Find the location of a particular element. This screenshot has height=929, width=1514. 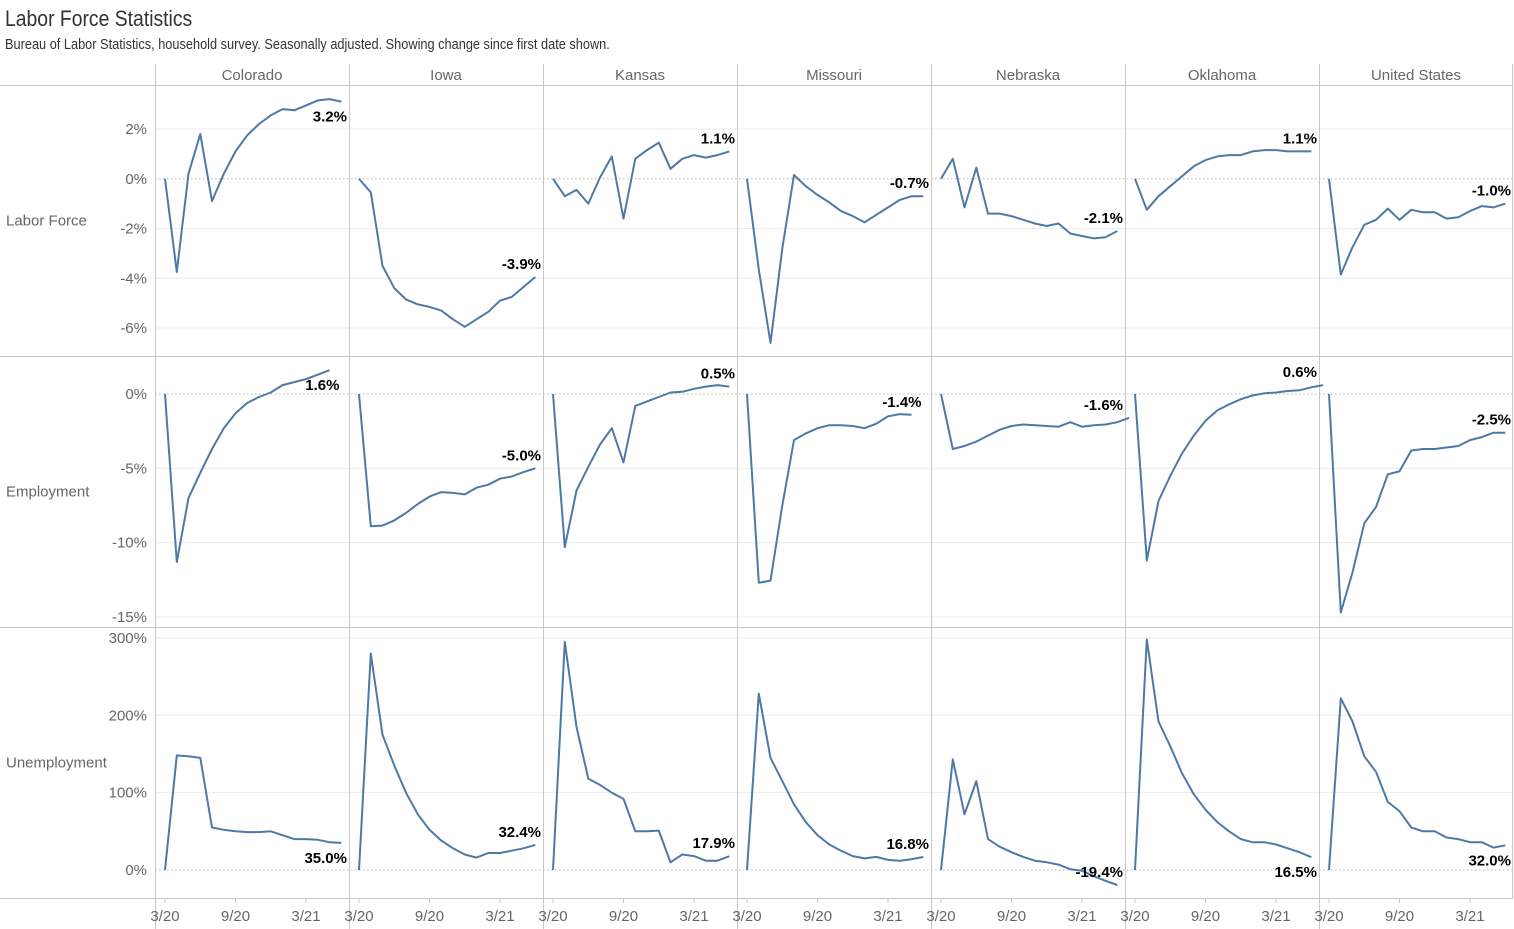

series-line-labor-force-oklahoma is located at coordinates (1223, 180).